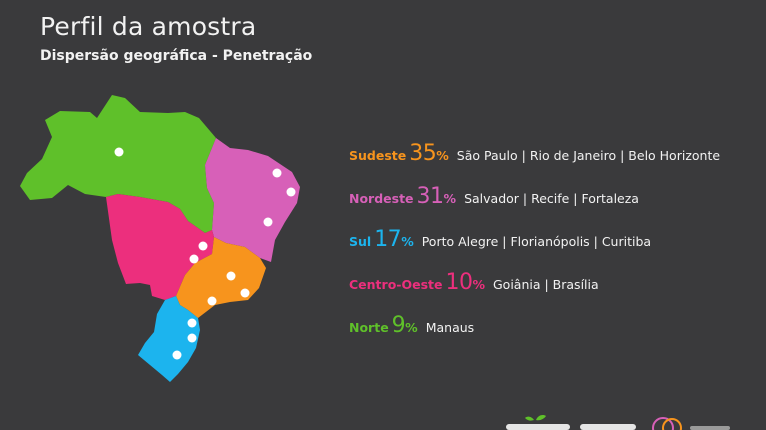 The image size is (766, 430). I want to click on region-percentage: 31, so click(430, 196).